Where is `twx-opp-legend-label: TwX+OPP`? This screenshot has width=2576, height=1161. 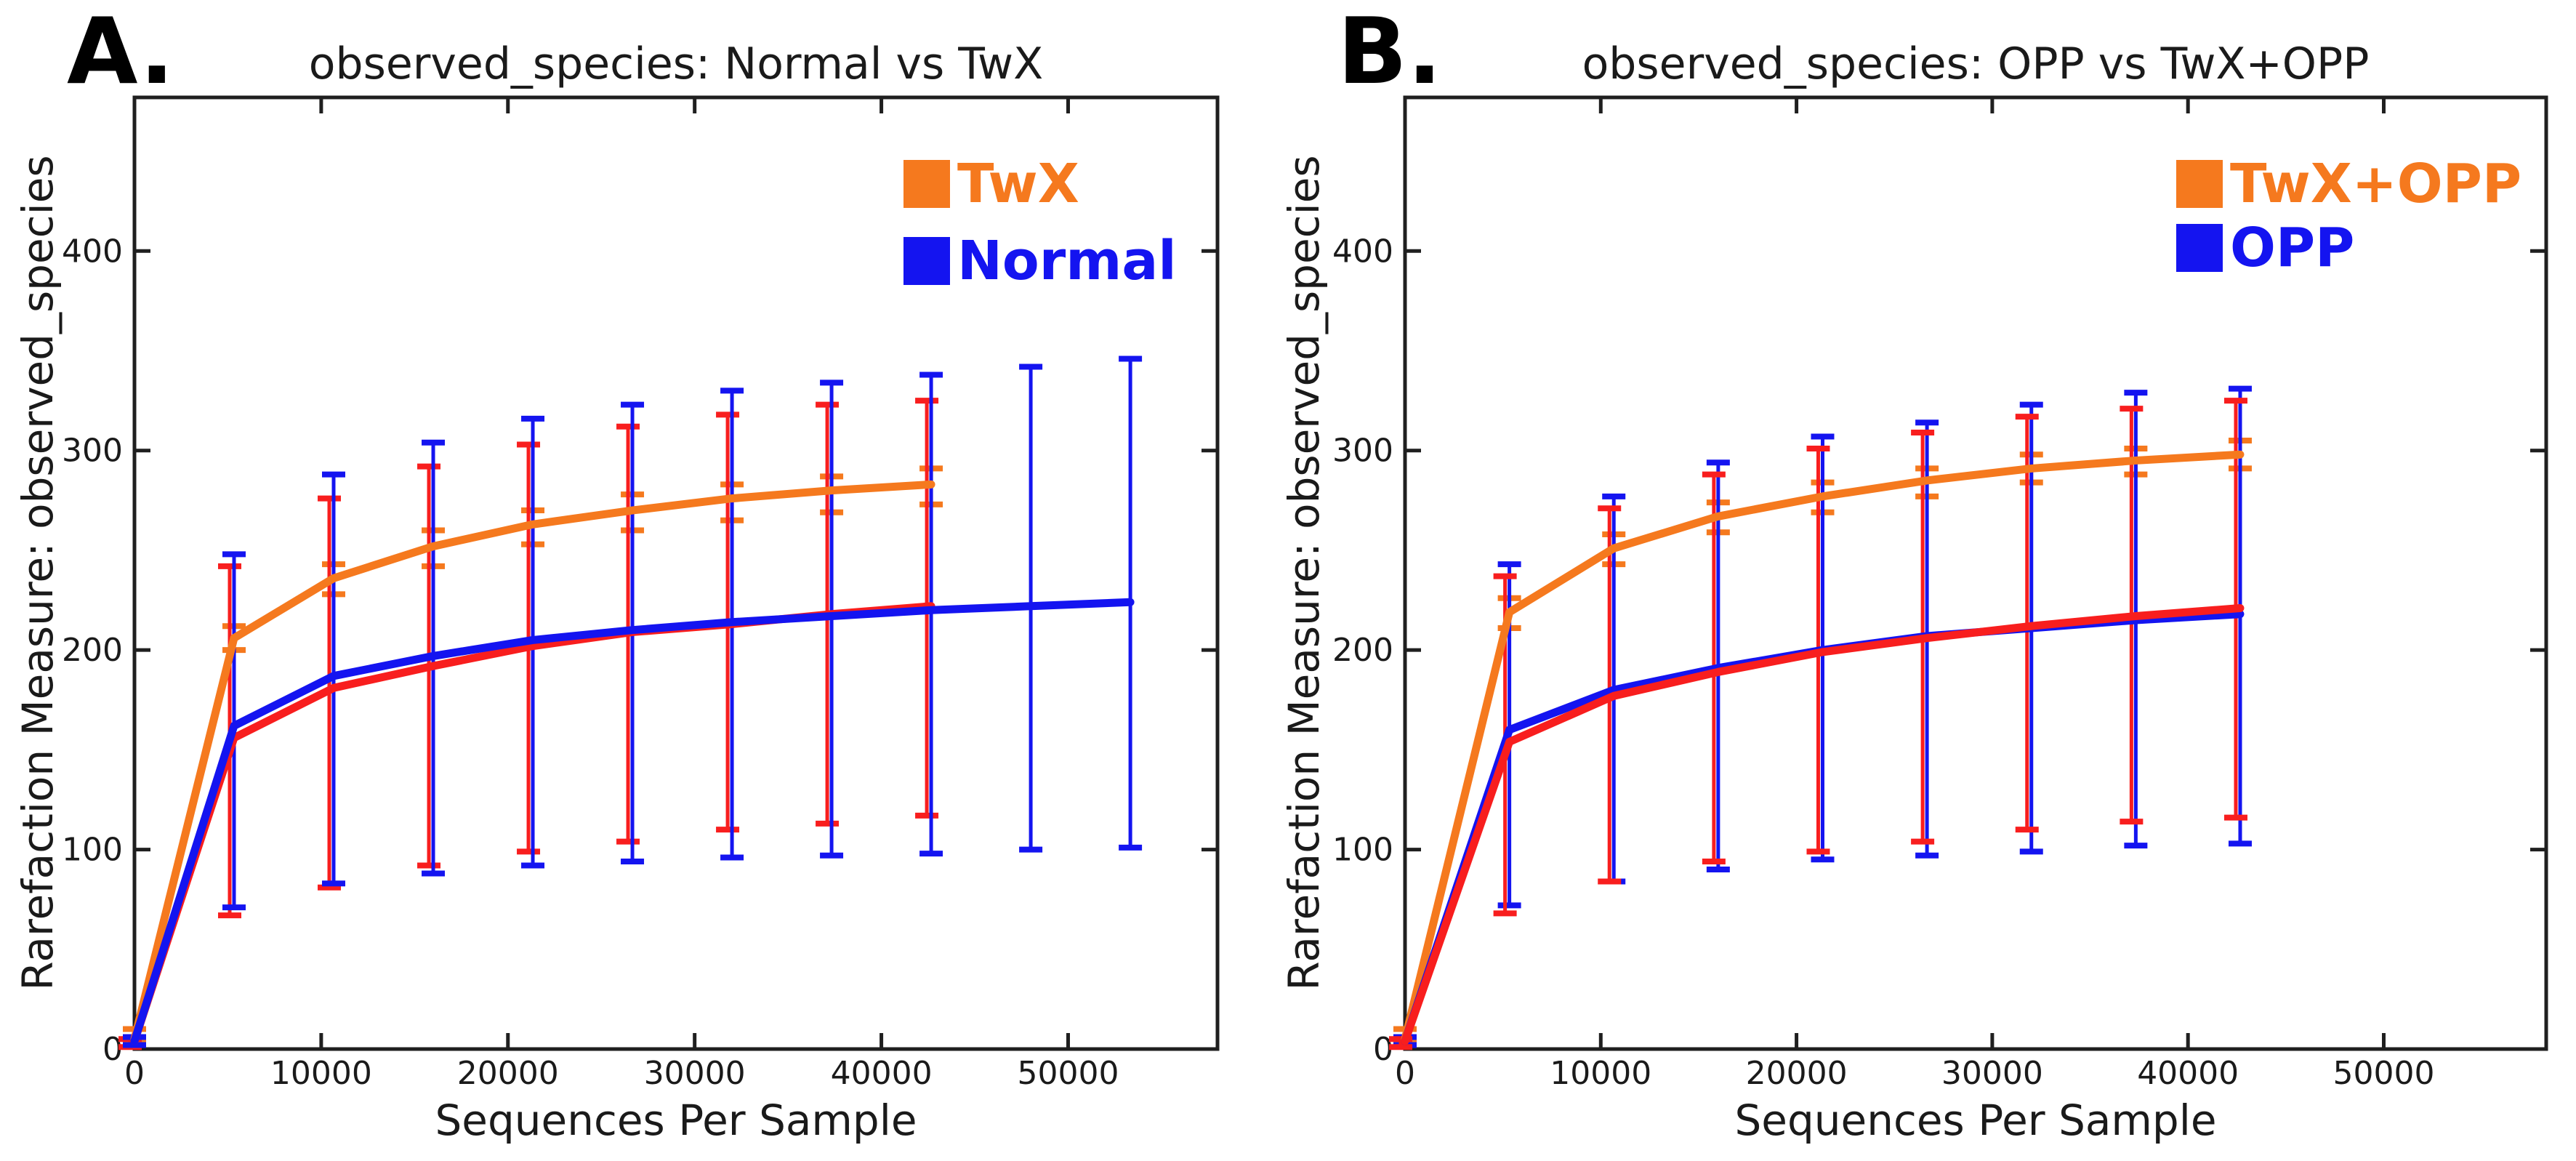
twx-opp-legend-label: TwX+OPP is located at coordinates (2376, 184).